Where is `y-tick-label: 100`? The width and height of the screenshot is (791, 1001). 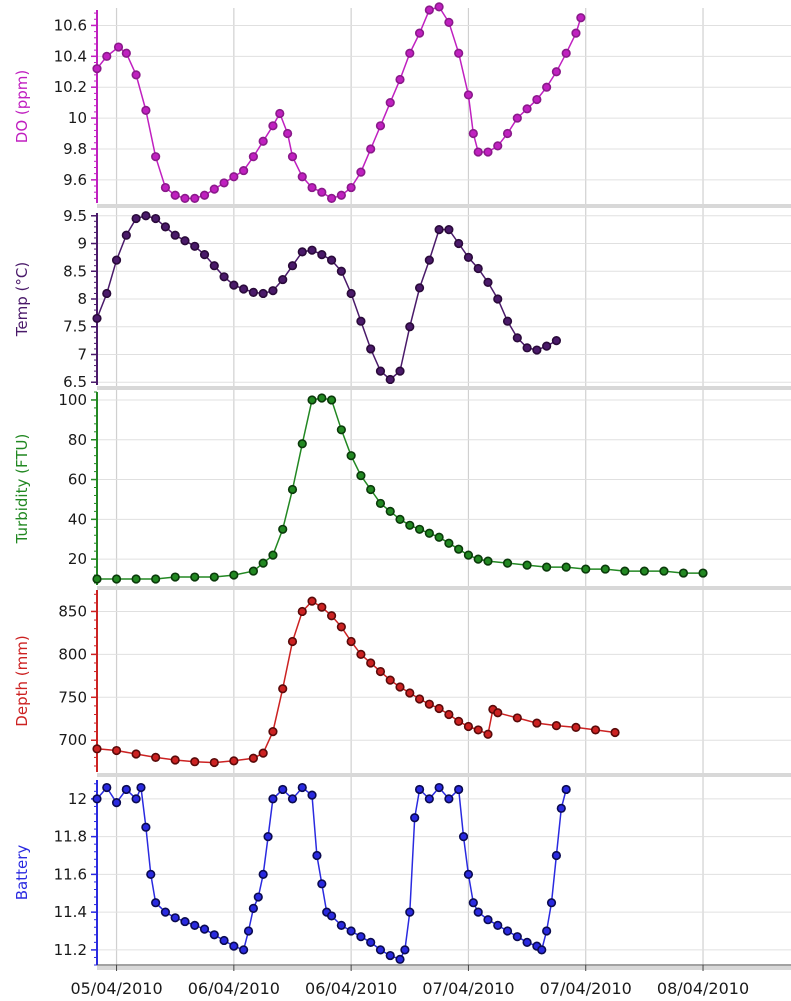 y-tick-label: 100 is located at coordinates (72, 400).